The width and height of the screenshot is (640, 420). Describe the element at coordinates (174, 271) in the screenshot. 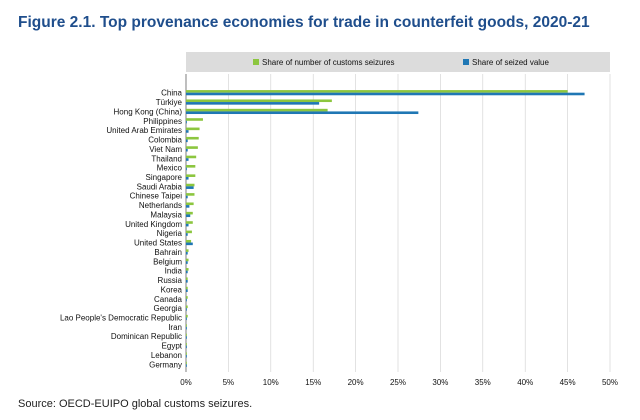

I see `category-label: India` at that location.